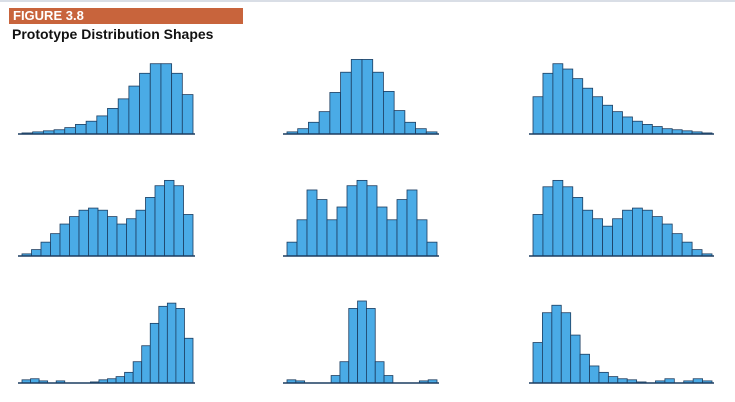  Describe the element at coordinates (126, 16) in the screenshot. I see `figure-label: FIGURE 3.8` at that location.